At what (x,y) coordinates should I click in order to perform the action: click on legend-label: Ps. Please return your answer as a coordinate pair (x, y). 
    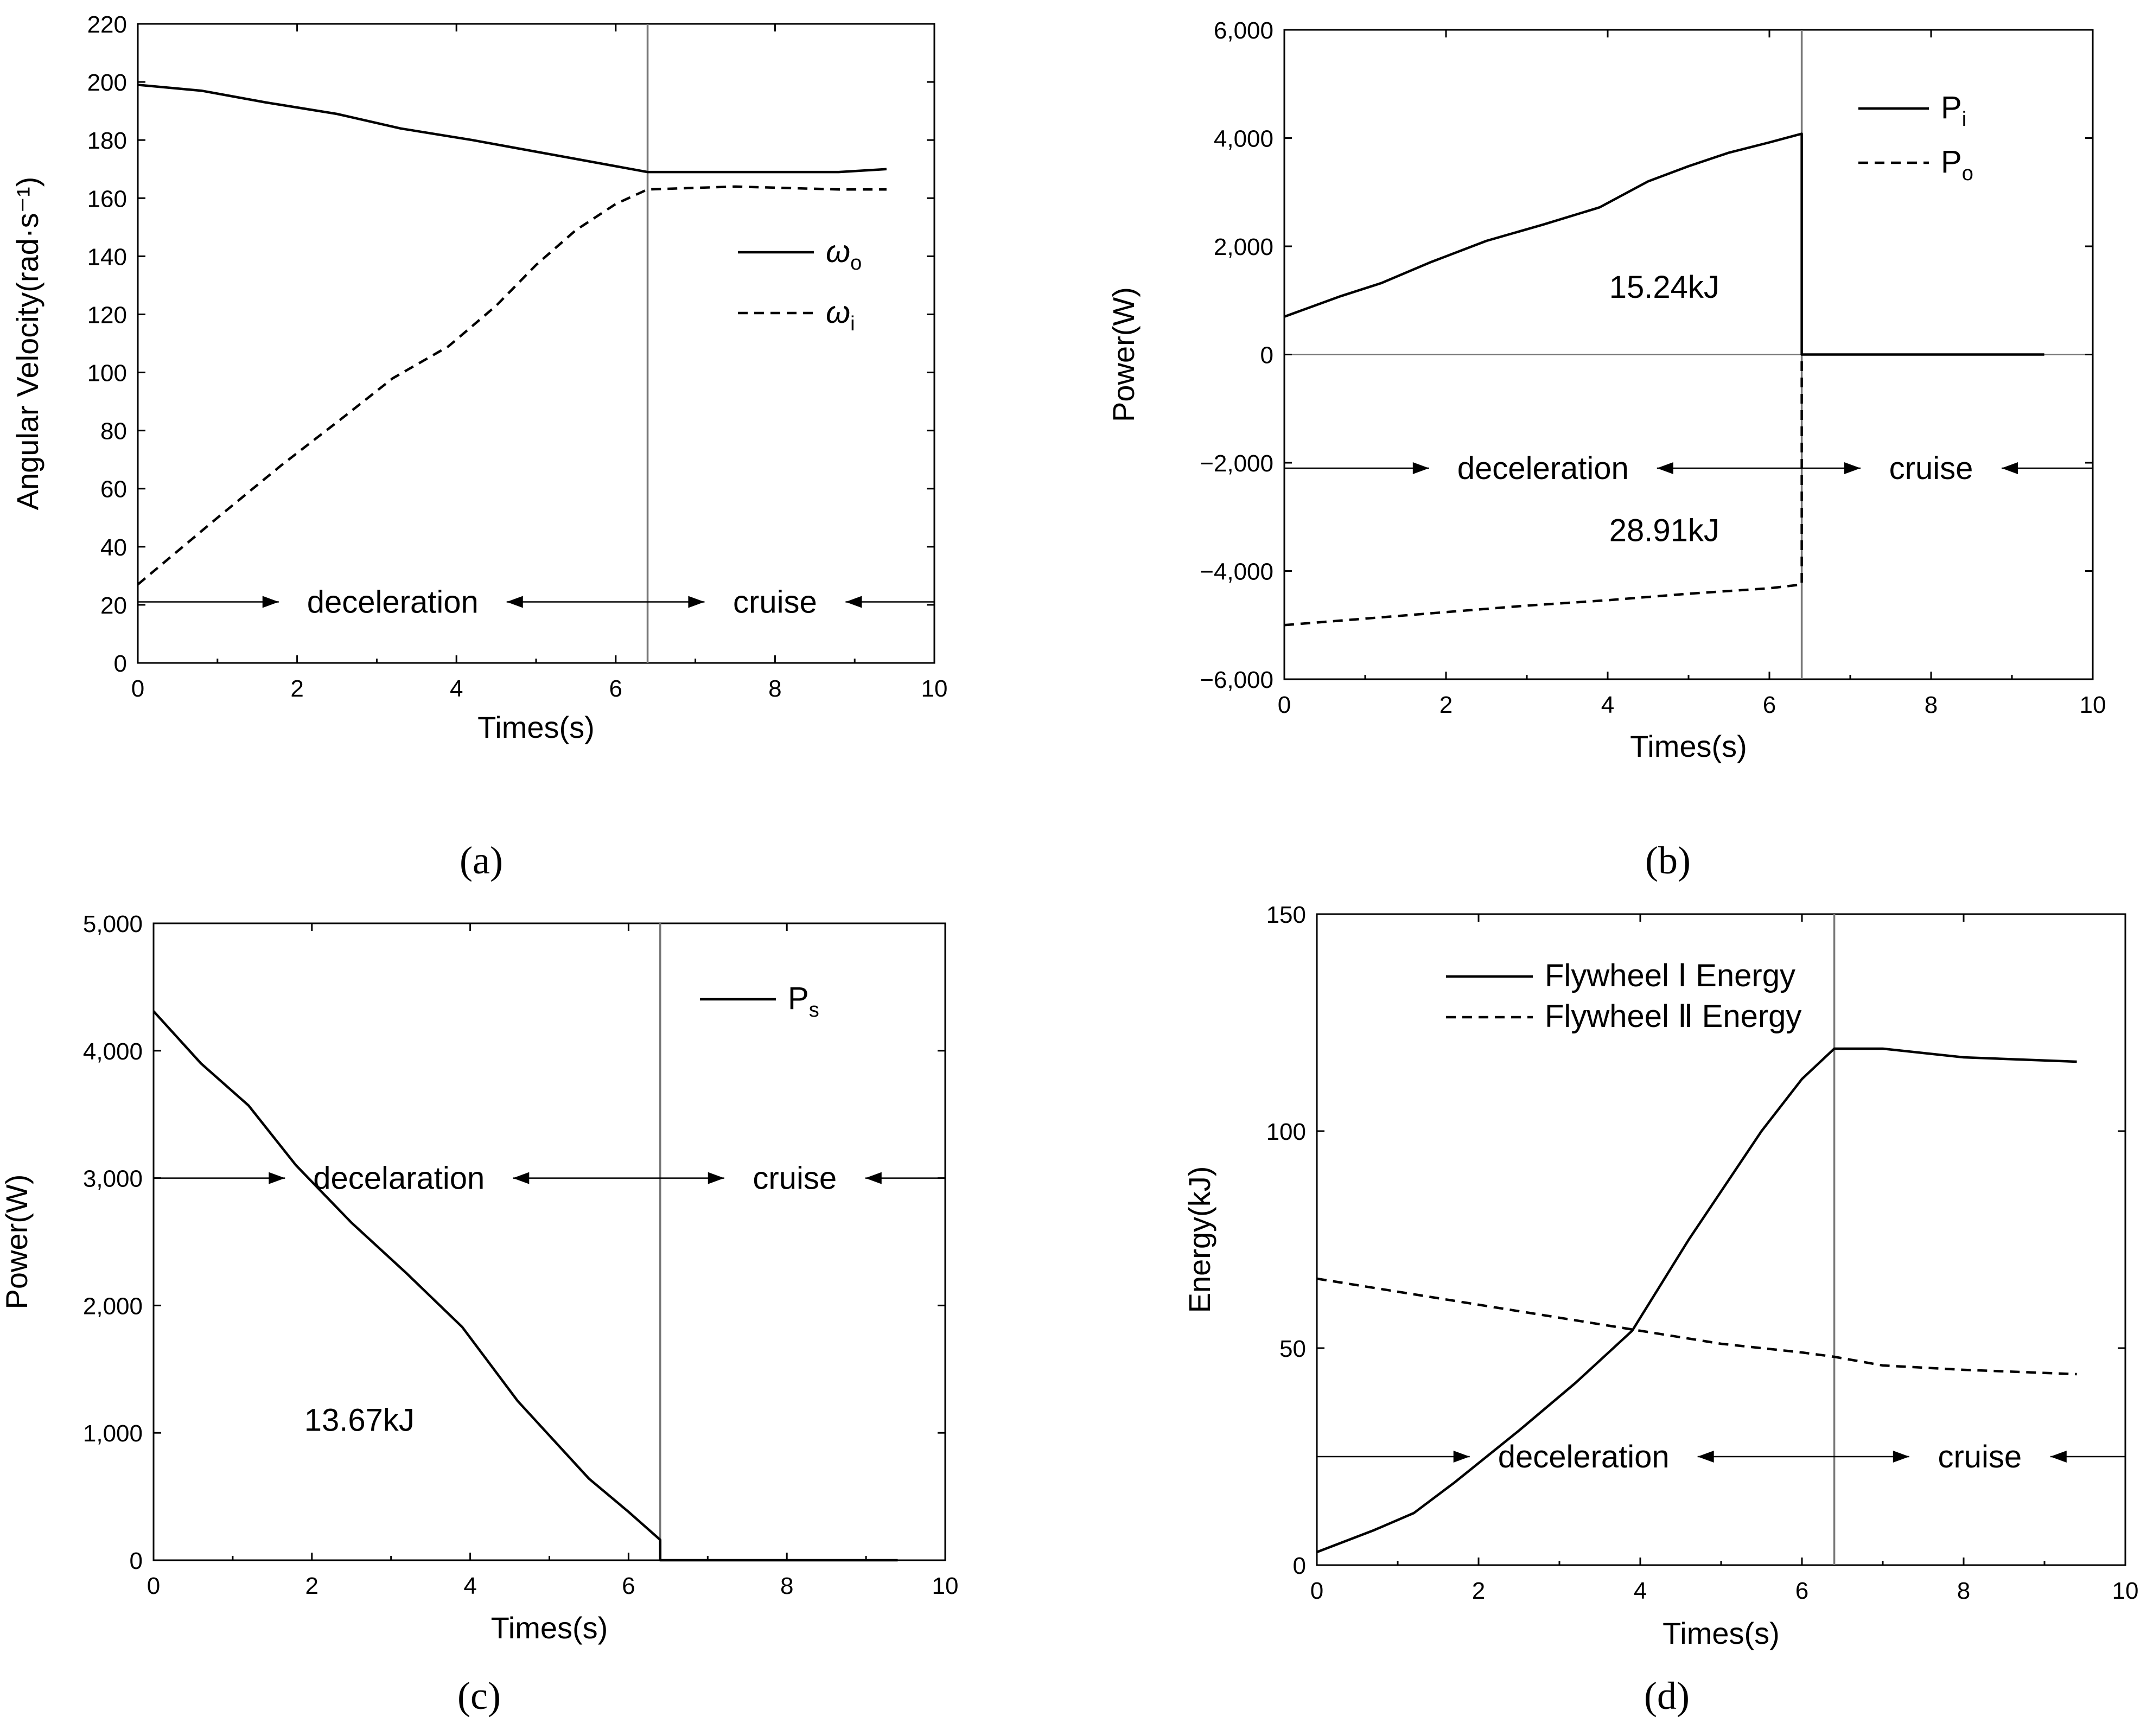
    Looking at the image, I should click on (803, 1001).